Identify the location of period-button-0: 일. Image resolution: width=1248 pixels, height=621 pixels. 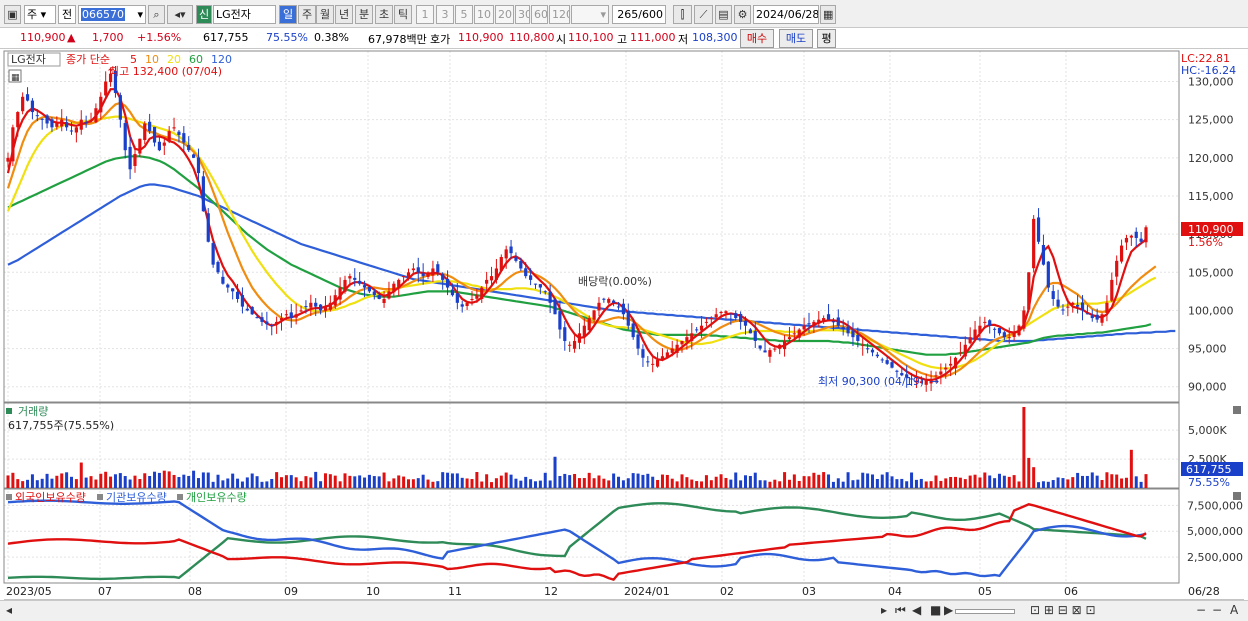
(288, 14).